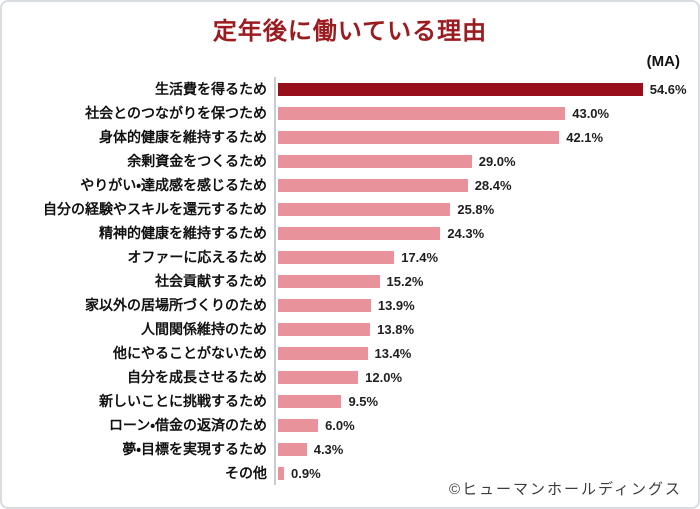 This screenshot has height=509, width=700. Describe the element at coordinates (486, 473) in the screenshot. I see `bar-area: 0.9%` at that location.